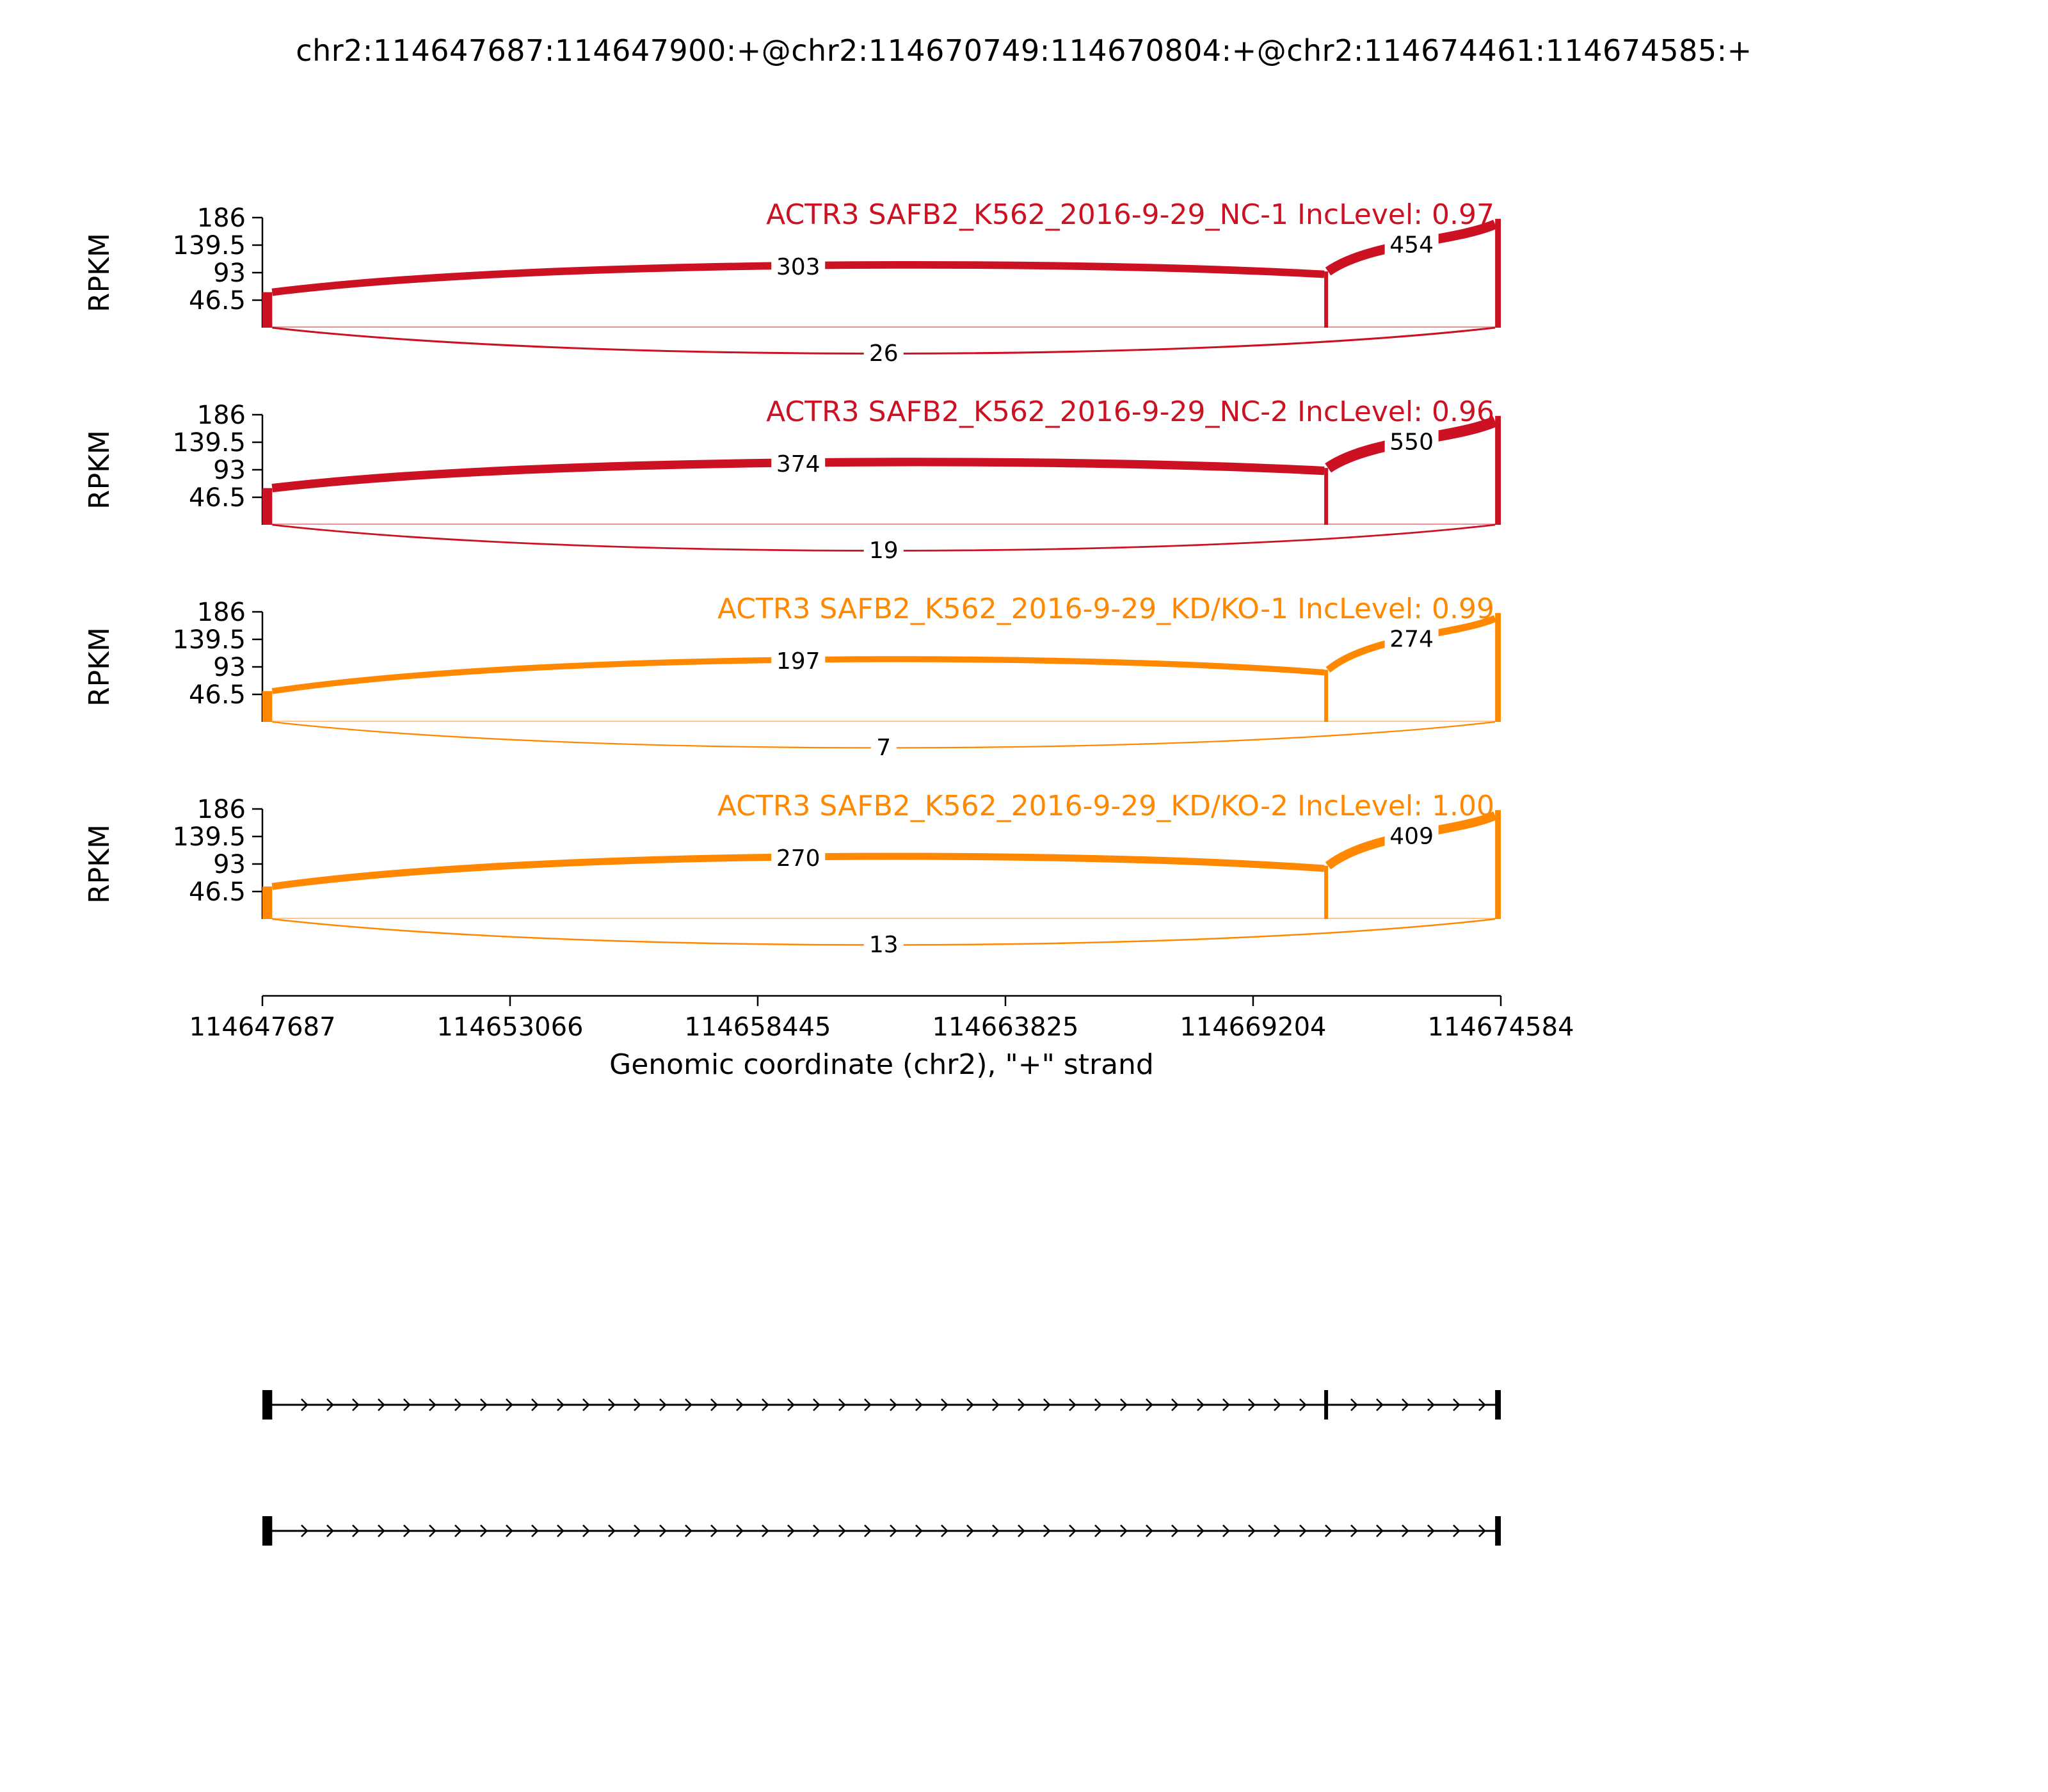  Describe the element at coordinates (1005, 1027) in the screenshot. I see `x-tick-label: 114663825` at that location.